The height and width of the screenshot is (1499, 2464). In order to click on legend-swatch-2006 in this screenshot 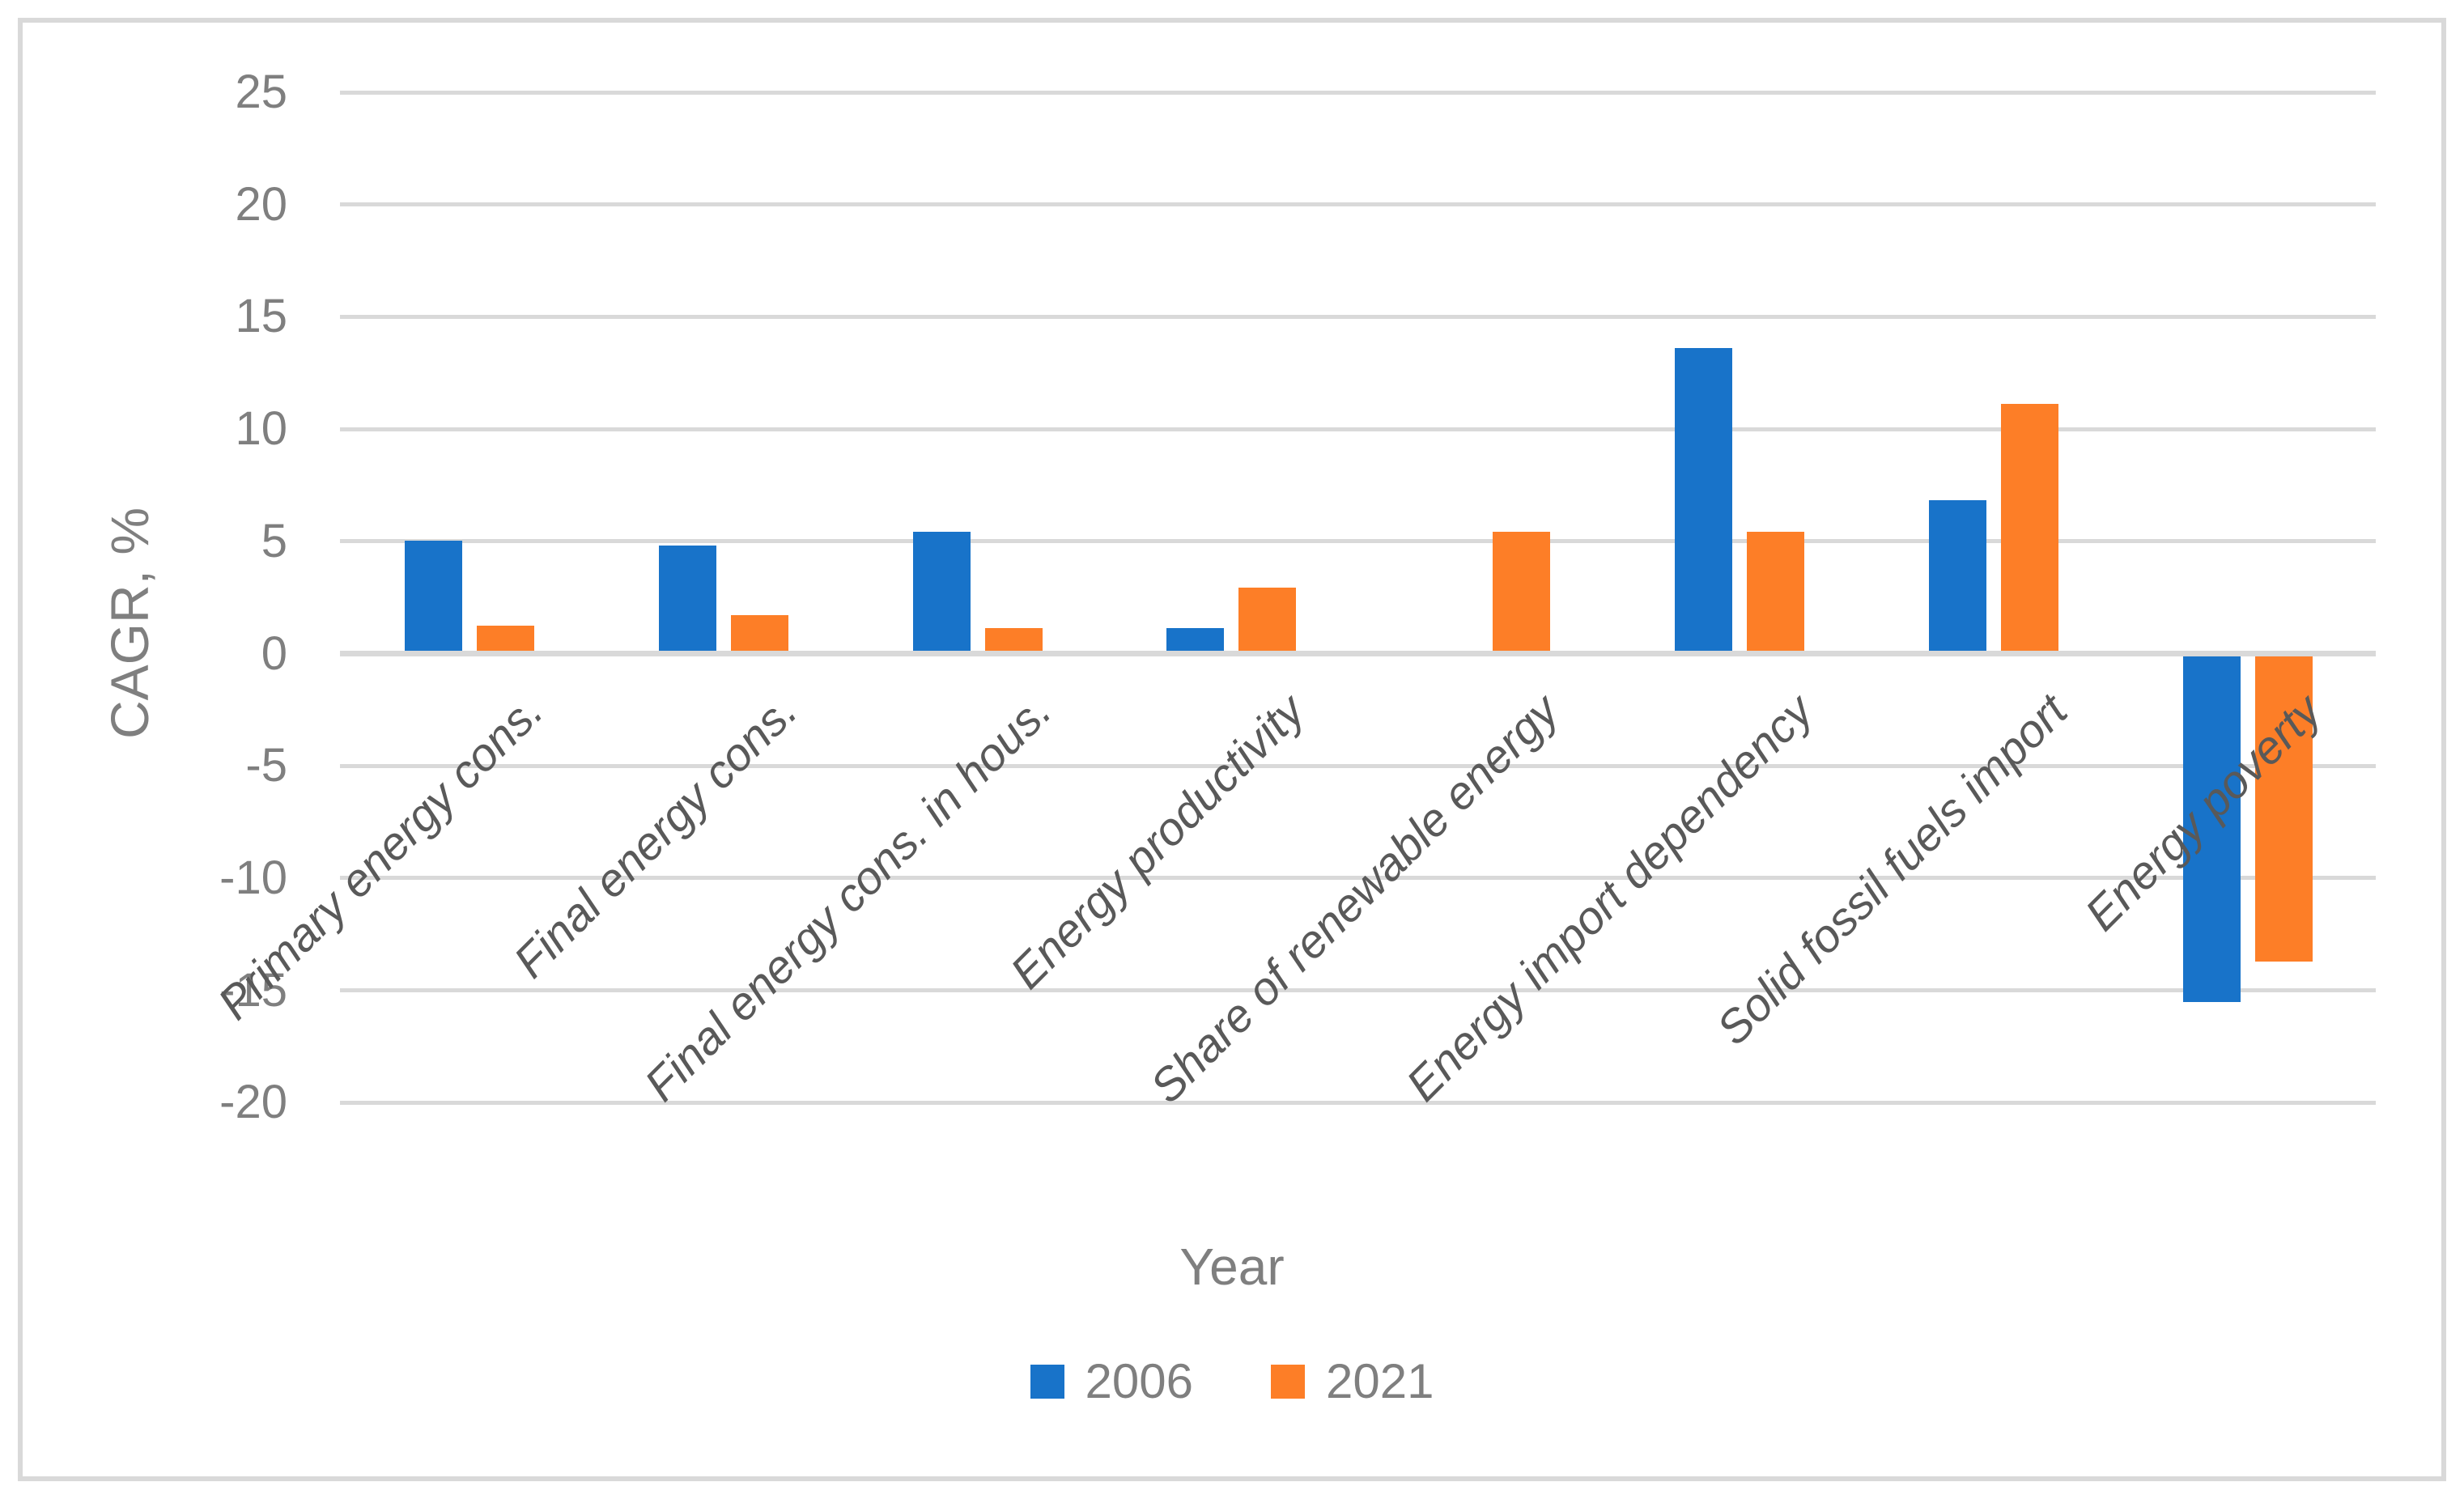, I will do `click(1047, 1381)`.